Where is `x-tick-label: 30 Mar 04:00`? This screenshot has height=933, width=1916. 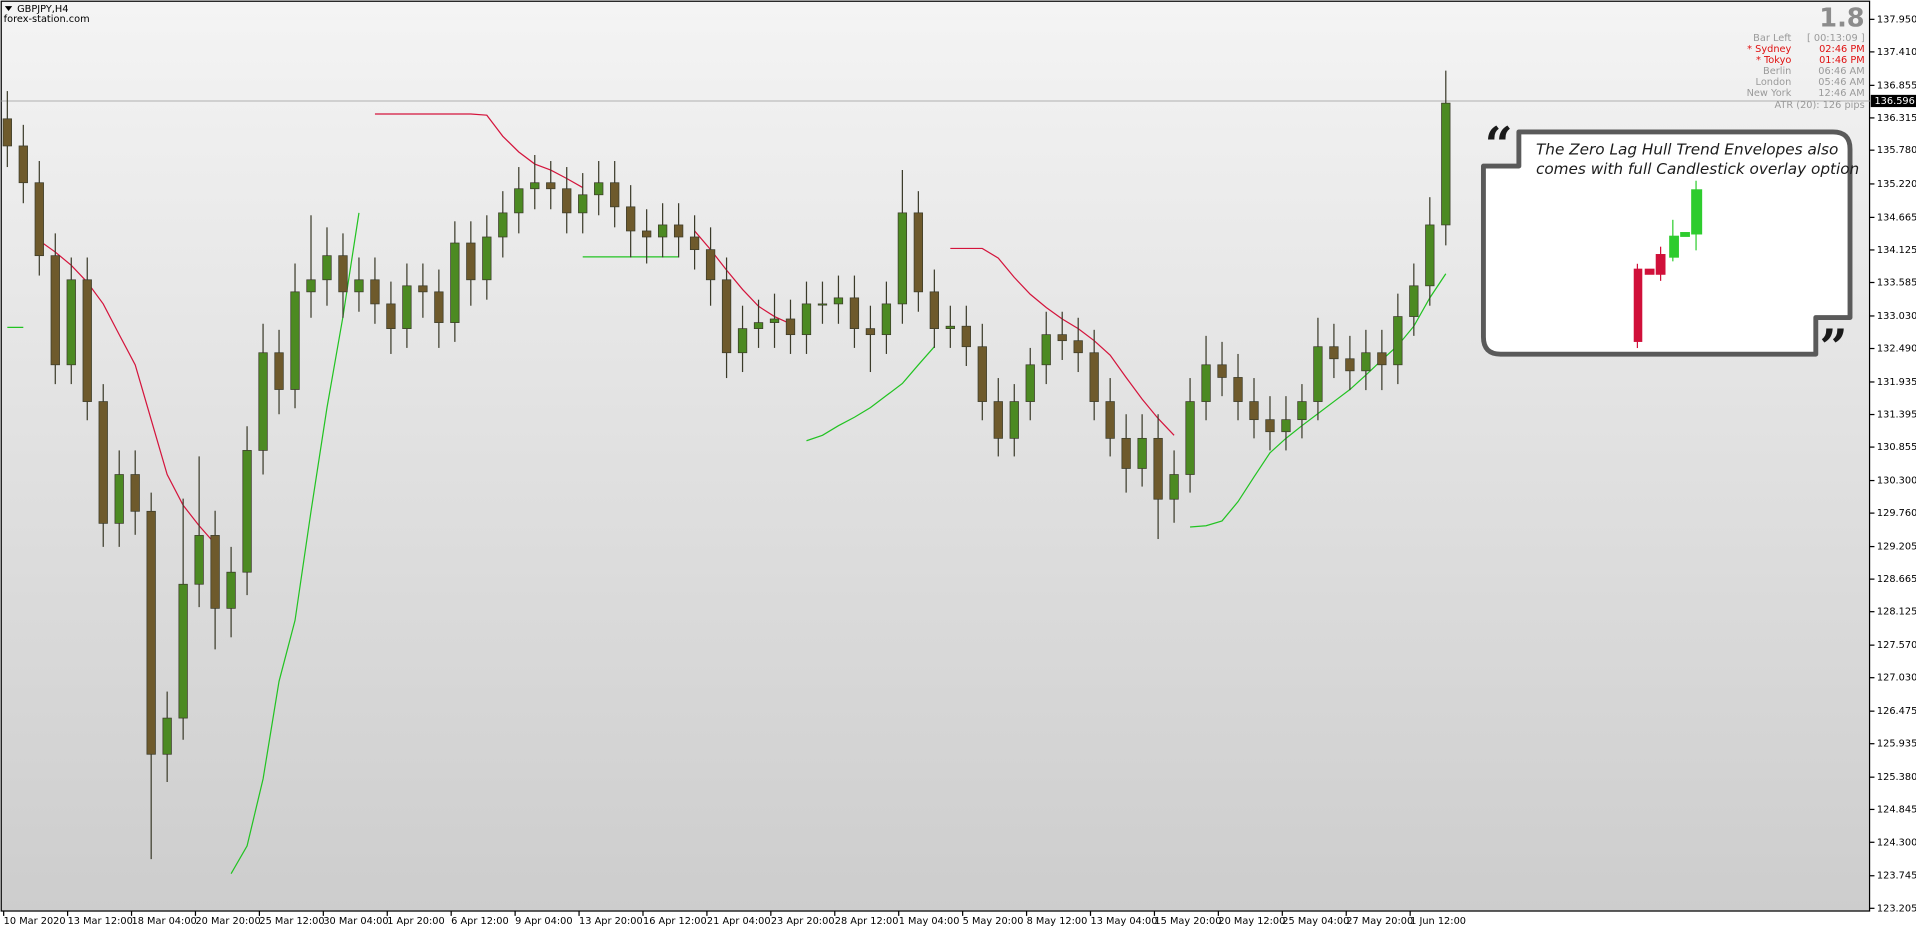
x-tick-label: 30 Mar 04:00 is located at coordinates (355, 921).